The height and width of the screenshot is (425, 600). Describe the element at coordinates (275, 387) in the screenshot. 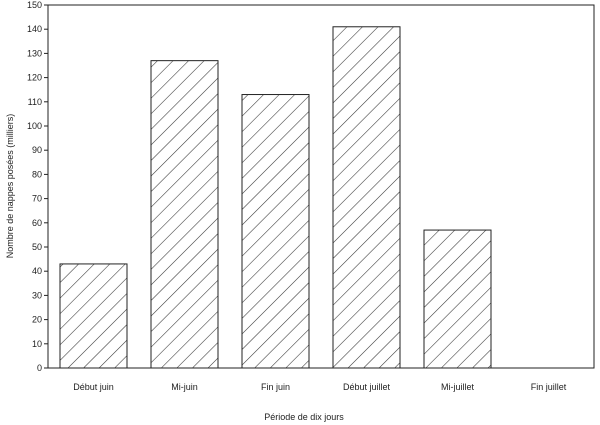

I see `x-tick-label: Fin juin` at that location.